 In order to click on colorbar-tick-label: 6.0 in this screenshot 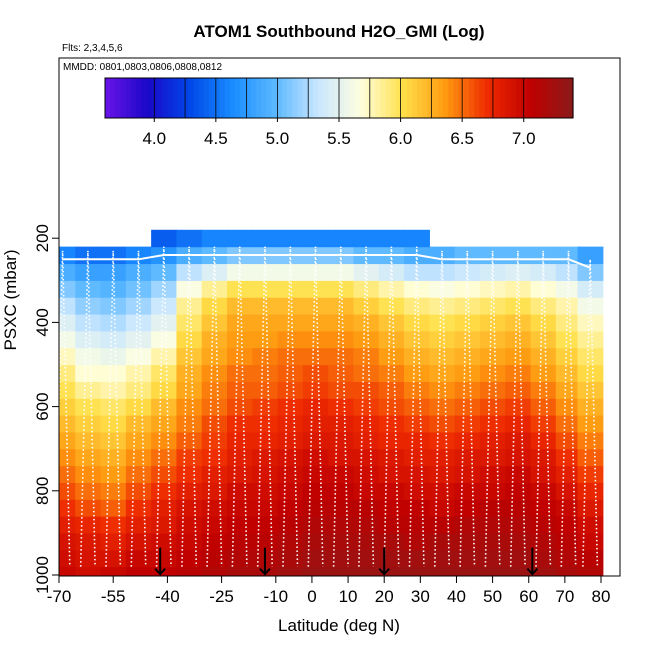, I will do `click(401, 138)`.